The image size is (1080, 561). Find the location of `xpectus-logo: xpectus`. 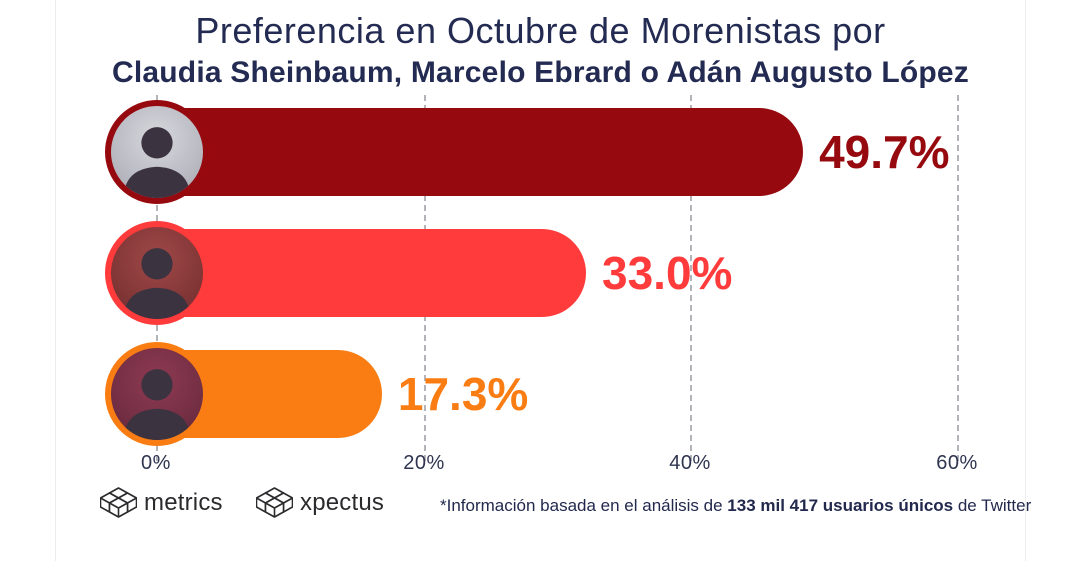

xpectus-logo: xpectus is located at coordinates (320, 502).